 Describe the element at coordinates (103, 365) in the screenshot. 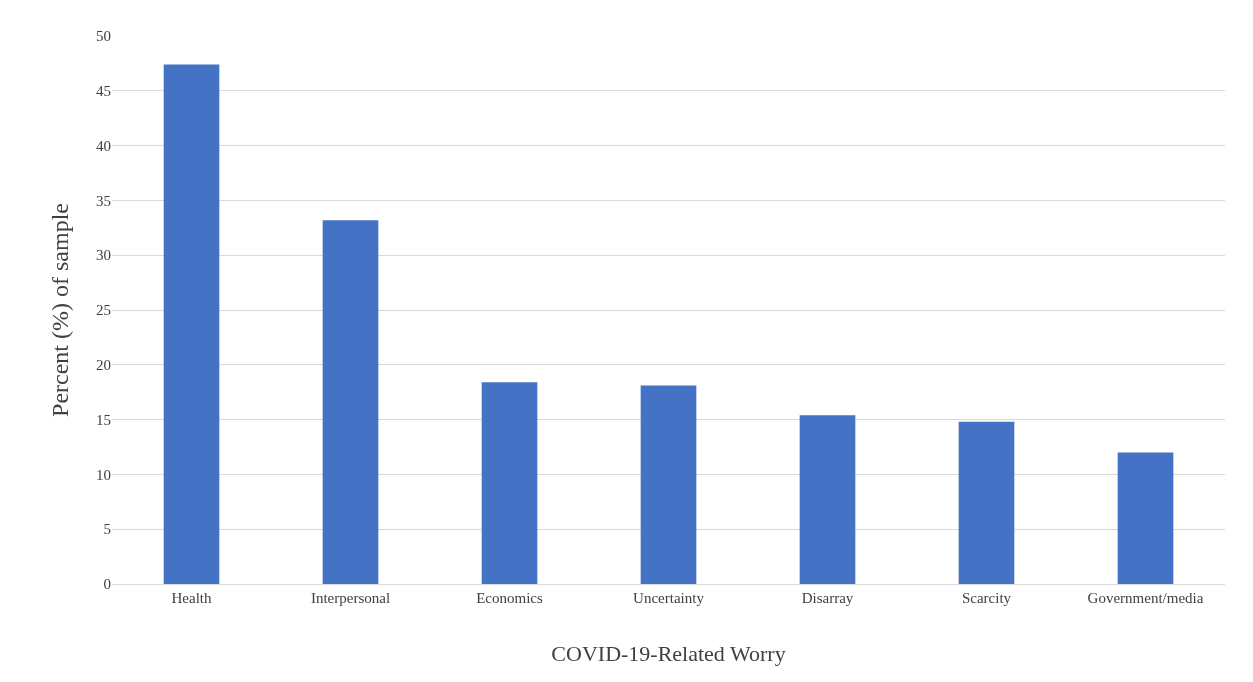

I see `y-tick-label: 20` at that location.